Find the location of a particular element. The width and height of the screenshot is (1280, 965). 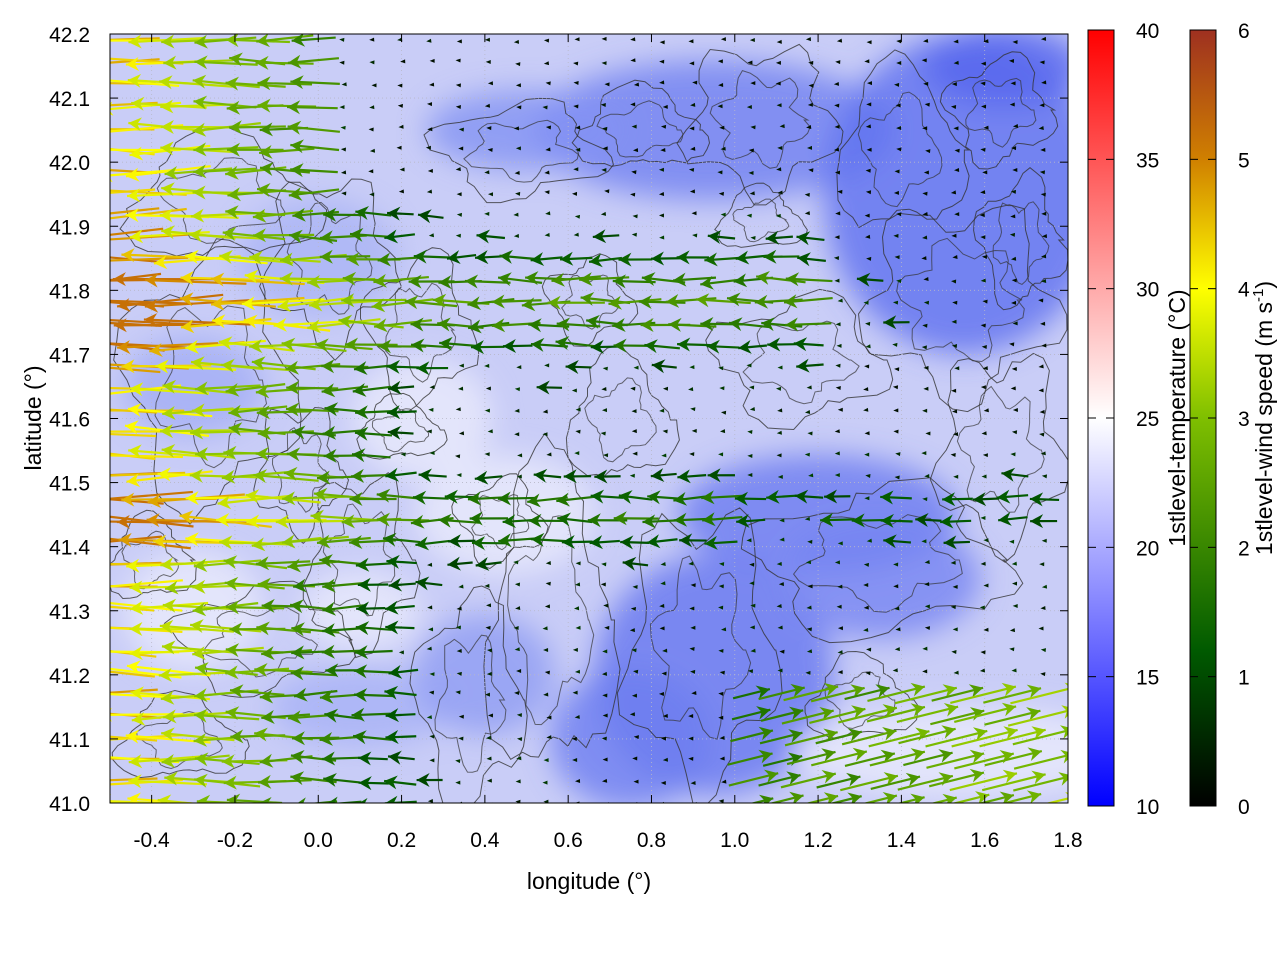

x-tick-label: 0.6 is located at coordinates (568, 840).